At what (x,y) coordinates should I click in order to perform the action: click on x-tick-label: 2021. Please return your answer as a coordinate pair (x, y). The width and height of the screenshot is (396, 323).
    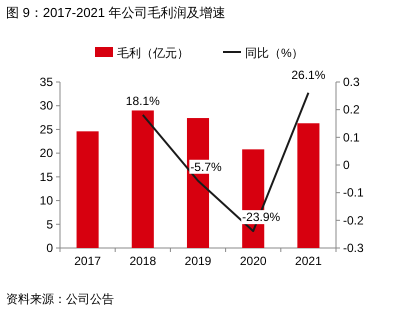
    Looking at the image, I should click on (308, 261).